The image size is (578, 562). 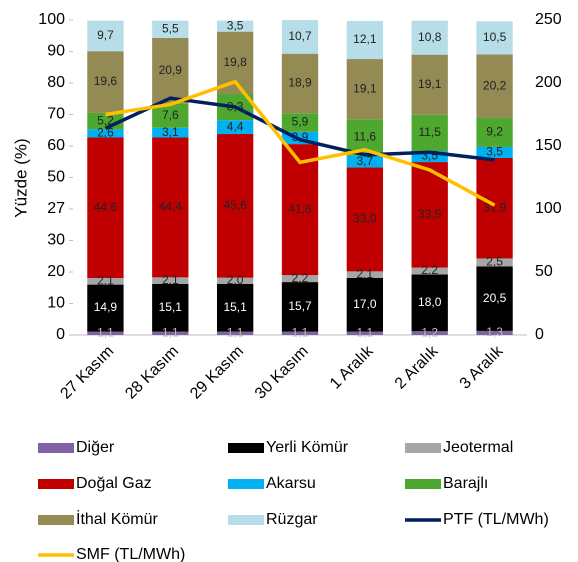 I want to click on data-label: 45,6, so click(x=235, y=205).